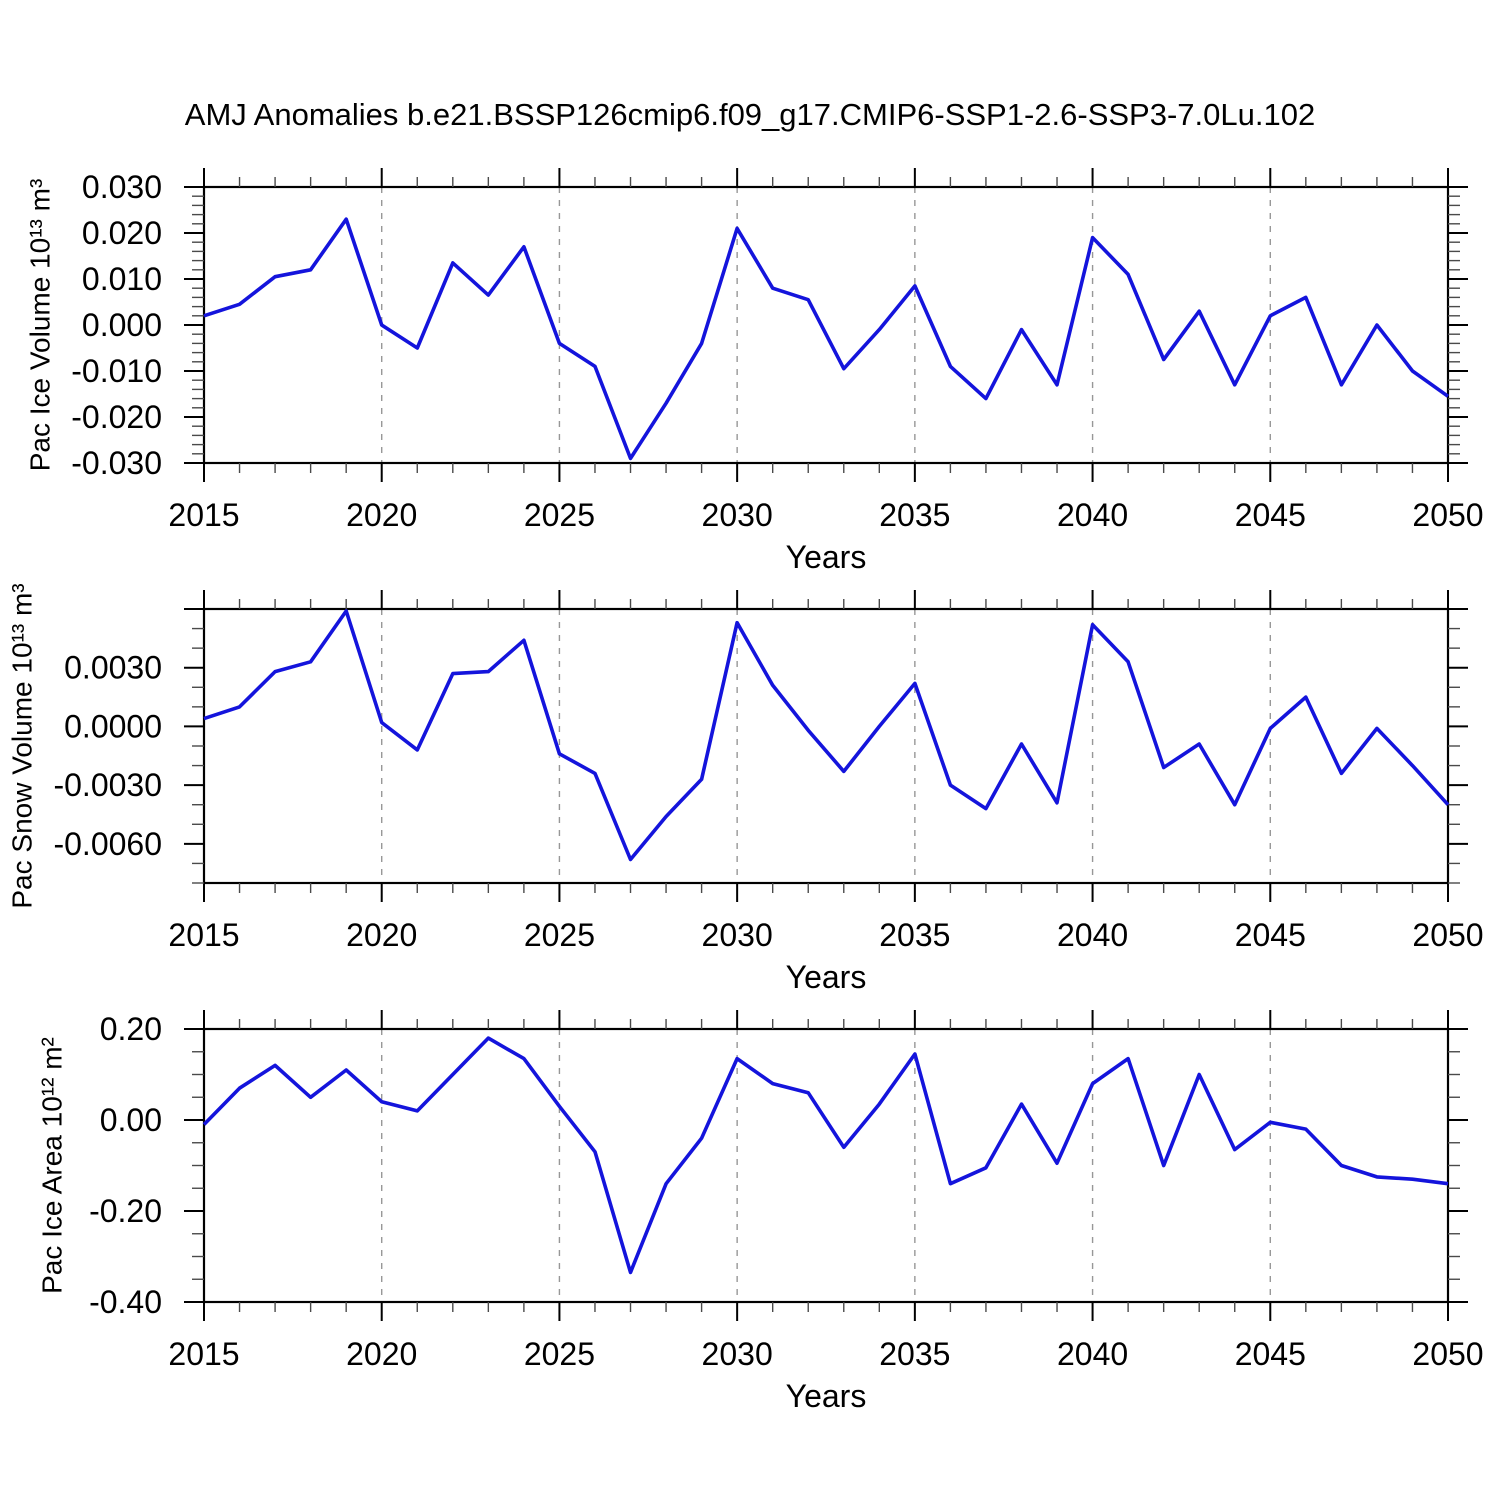 Image resolution: width=1500 pixels, height=1500 pixels. What do you see at coordinates (122, 233) in the screenshot?
I see `y-tick-label: 0.020` at bounding box center [122, 233].